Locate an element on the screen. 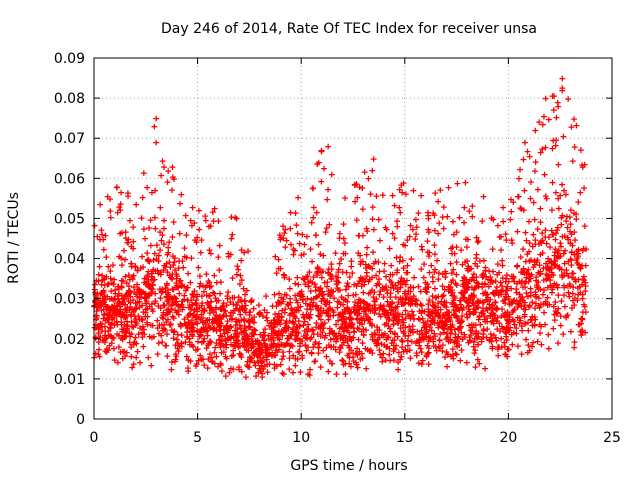 The width and height of the screenshot is (640, 480). y-tick-label: 0.09 is located at coordinates (69, 59).